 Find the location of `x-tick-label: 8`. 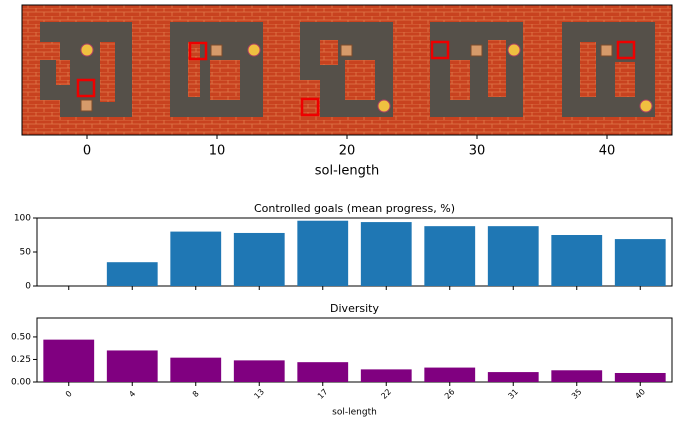

x-tick-label: 8 is located at coordinates (196, 394).